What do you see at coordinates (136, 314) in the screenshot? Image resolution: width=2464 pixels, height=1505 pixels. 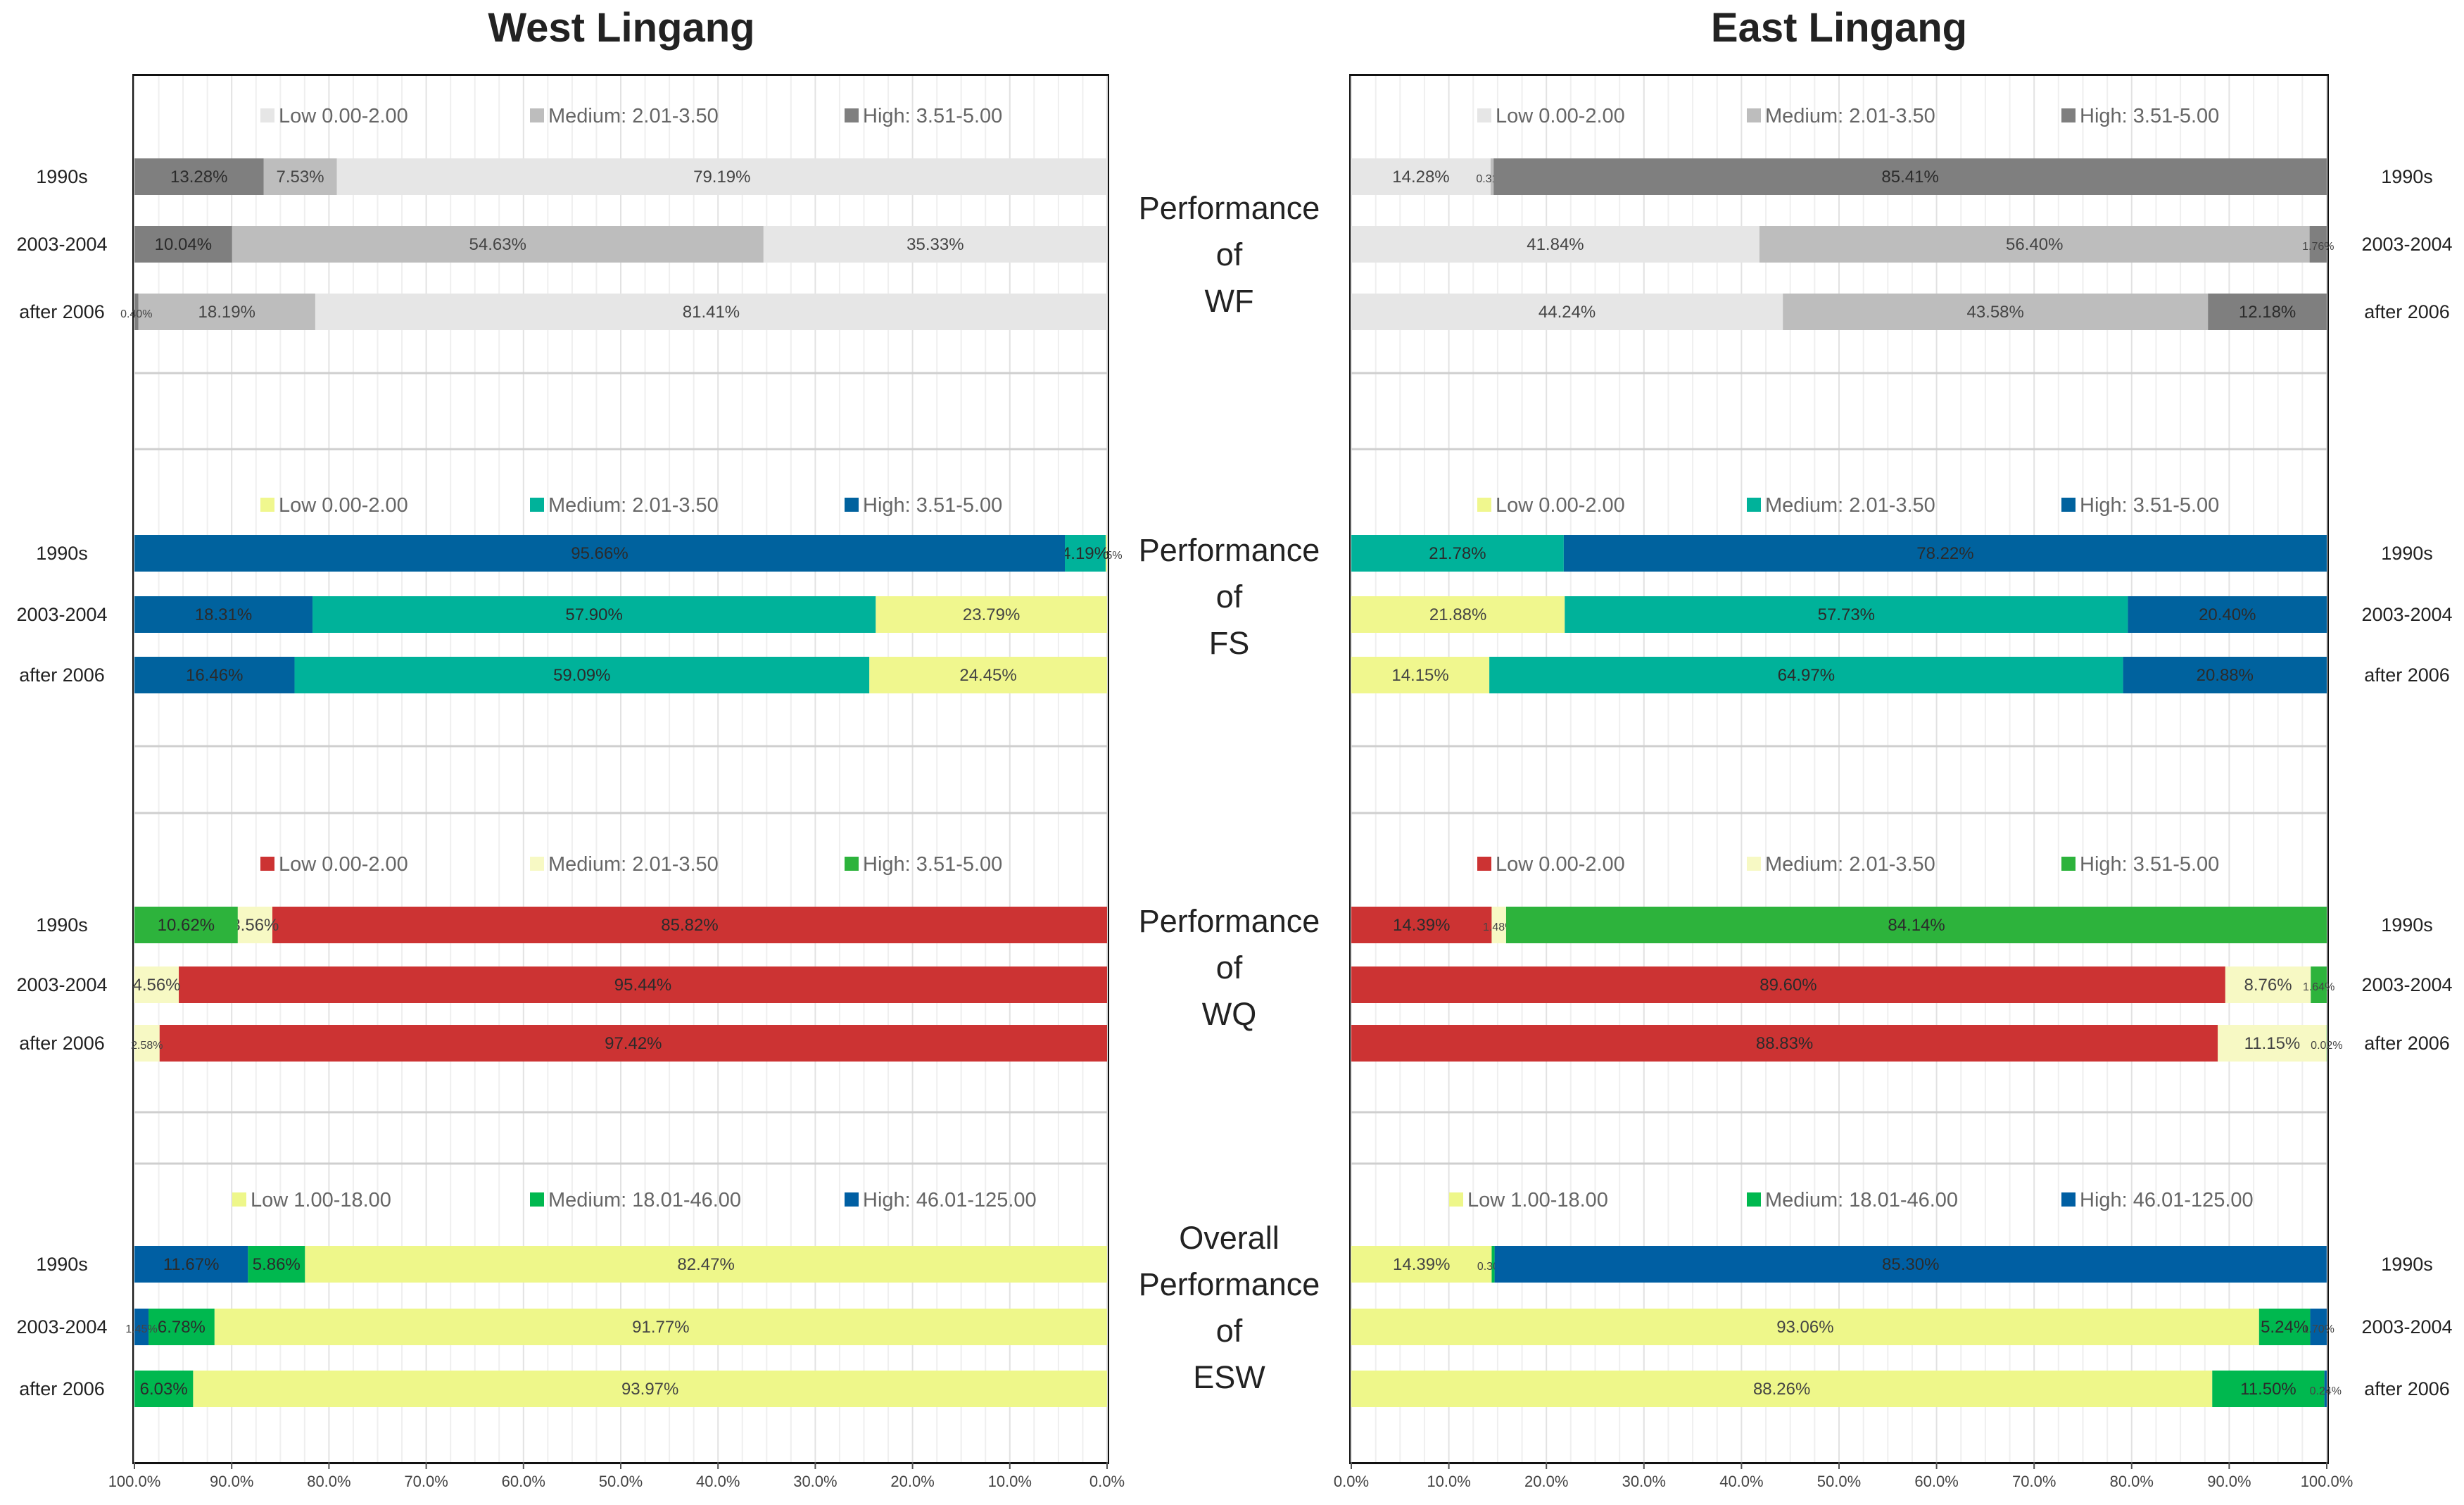 I see `data-label: 0.40%` at bounding box center [136, 314].